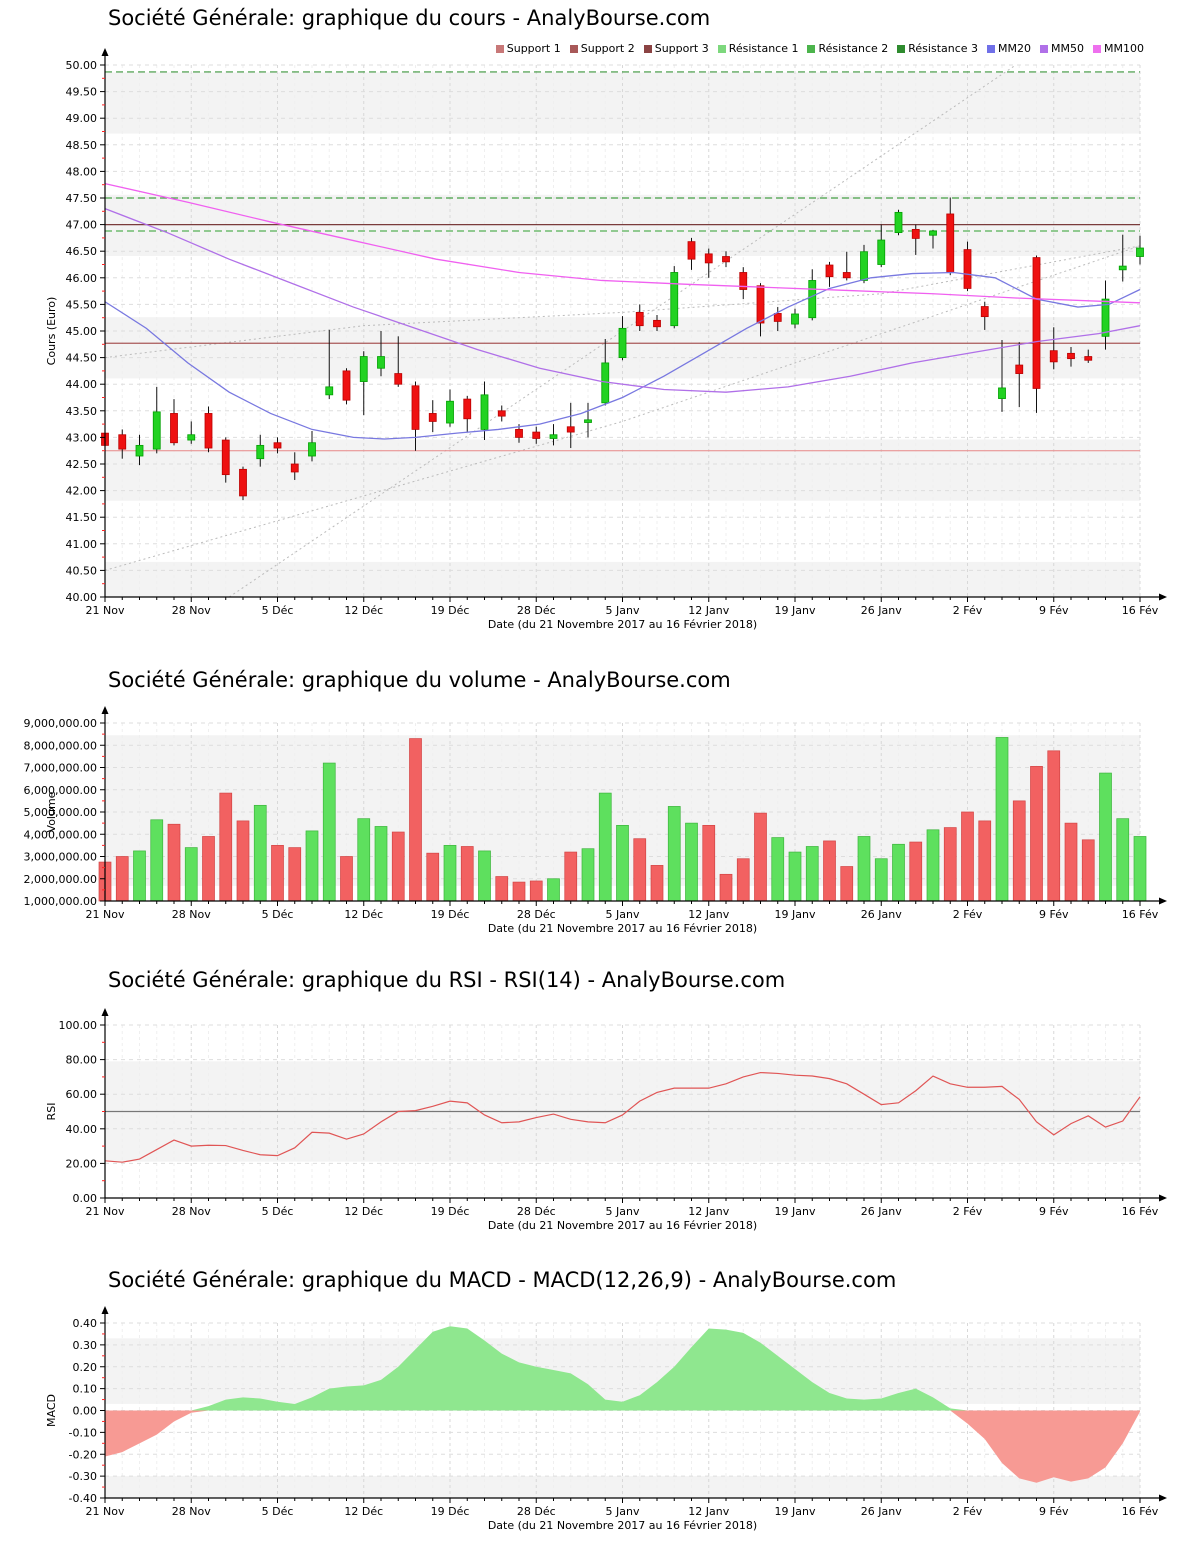 The image size is (1200, 1550). I want to click on legend-item: MM100, so click(1118, 48).